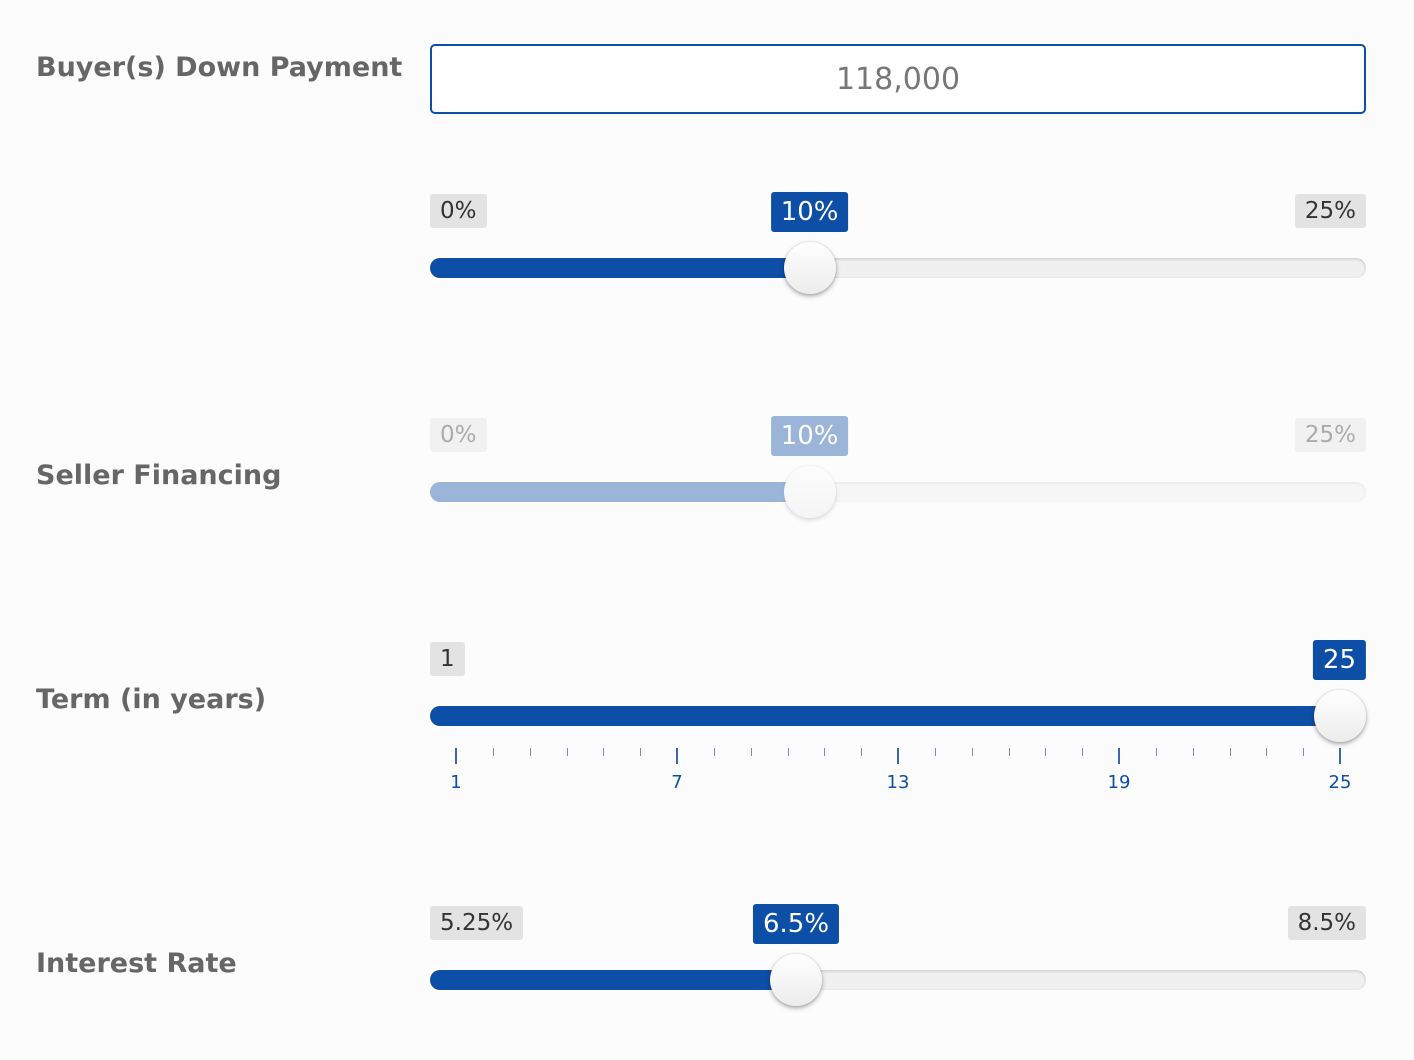 The height and width of the screenshot is (1060, 1414). Describe the element at coordinates (796, 980) in the screenshot. I see `interest-rate-handle` at that location.